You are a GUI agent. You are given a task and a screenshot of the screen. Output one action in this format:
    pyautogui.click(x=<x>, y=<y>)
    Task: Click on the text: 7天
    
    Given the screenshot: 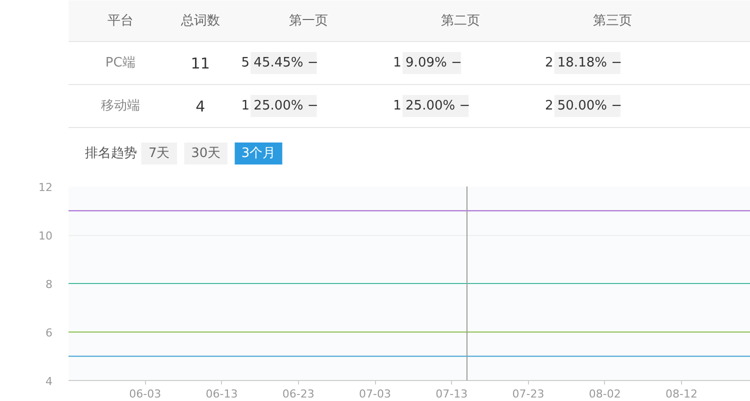 What is the action you would take?
    pyautogui.click(x=159, y=153)
    